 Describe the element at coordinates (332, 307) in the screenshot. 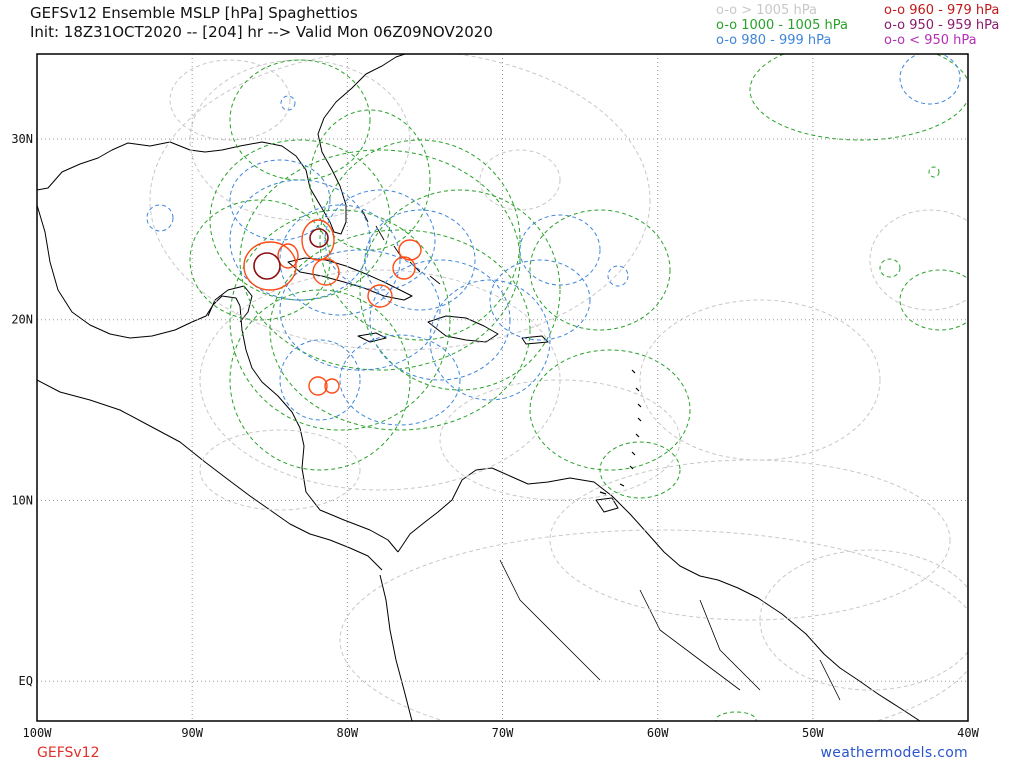

I see `contours-orange` at that location.